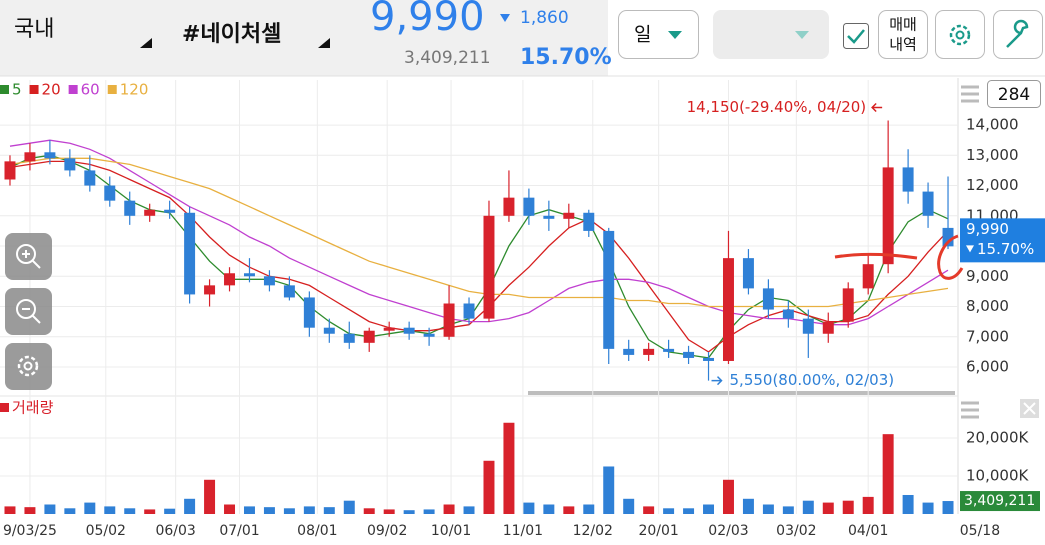 The height and width of the screenshot is (545, 1045). I want to click on high-annotation: 14,150(-29.40%, 04/20), so click(777, 107).